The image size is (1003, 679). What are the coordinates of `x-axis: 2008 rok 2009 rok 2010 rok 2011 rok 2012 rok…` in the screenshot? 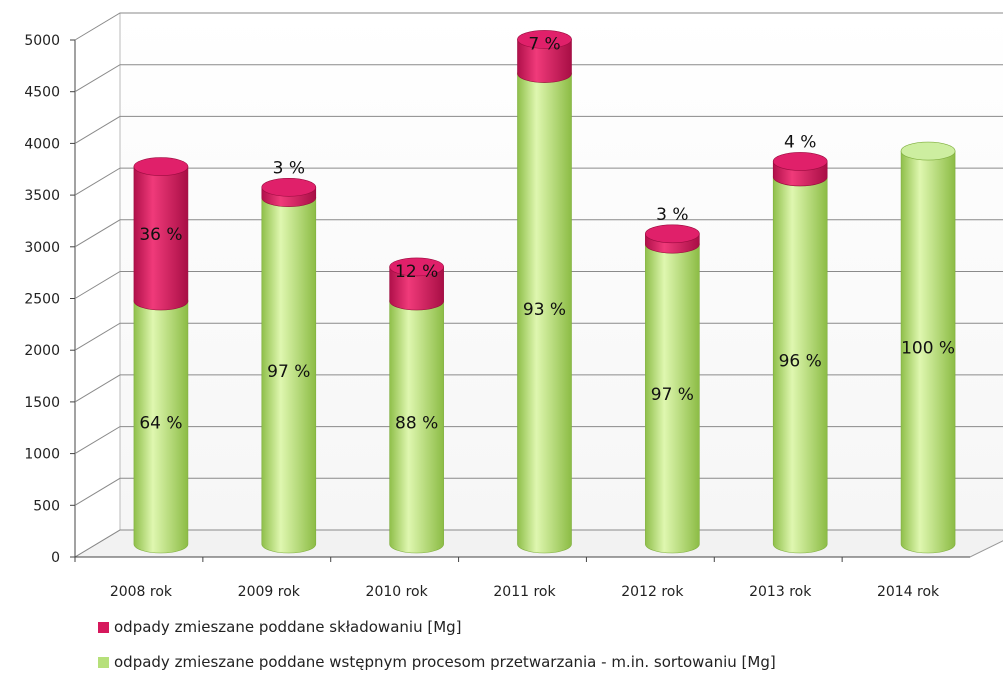 It's located at (507, 578).